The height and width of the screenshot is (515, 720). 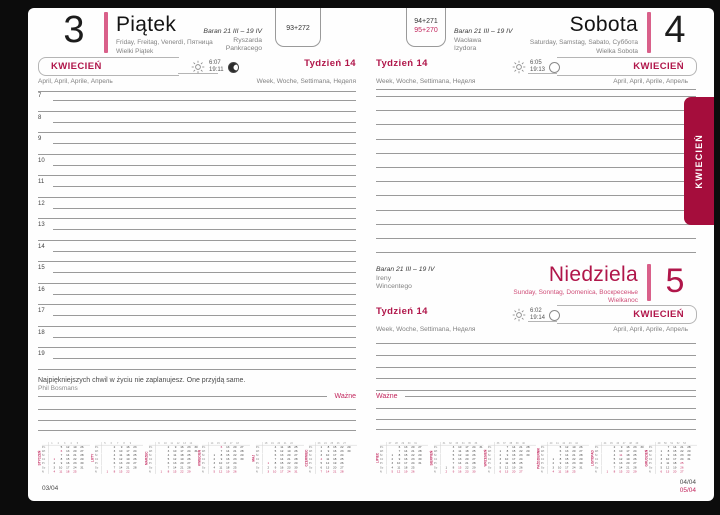 What do you see at coordinates (152, 459) in the screenshot?
I see `weekday-label: Cz` at bounding box center [152, 459].